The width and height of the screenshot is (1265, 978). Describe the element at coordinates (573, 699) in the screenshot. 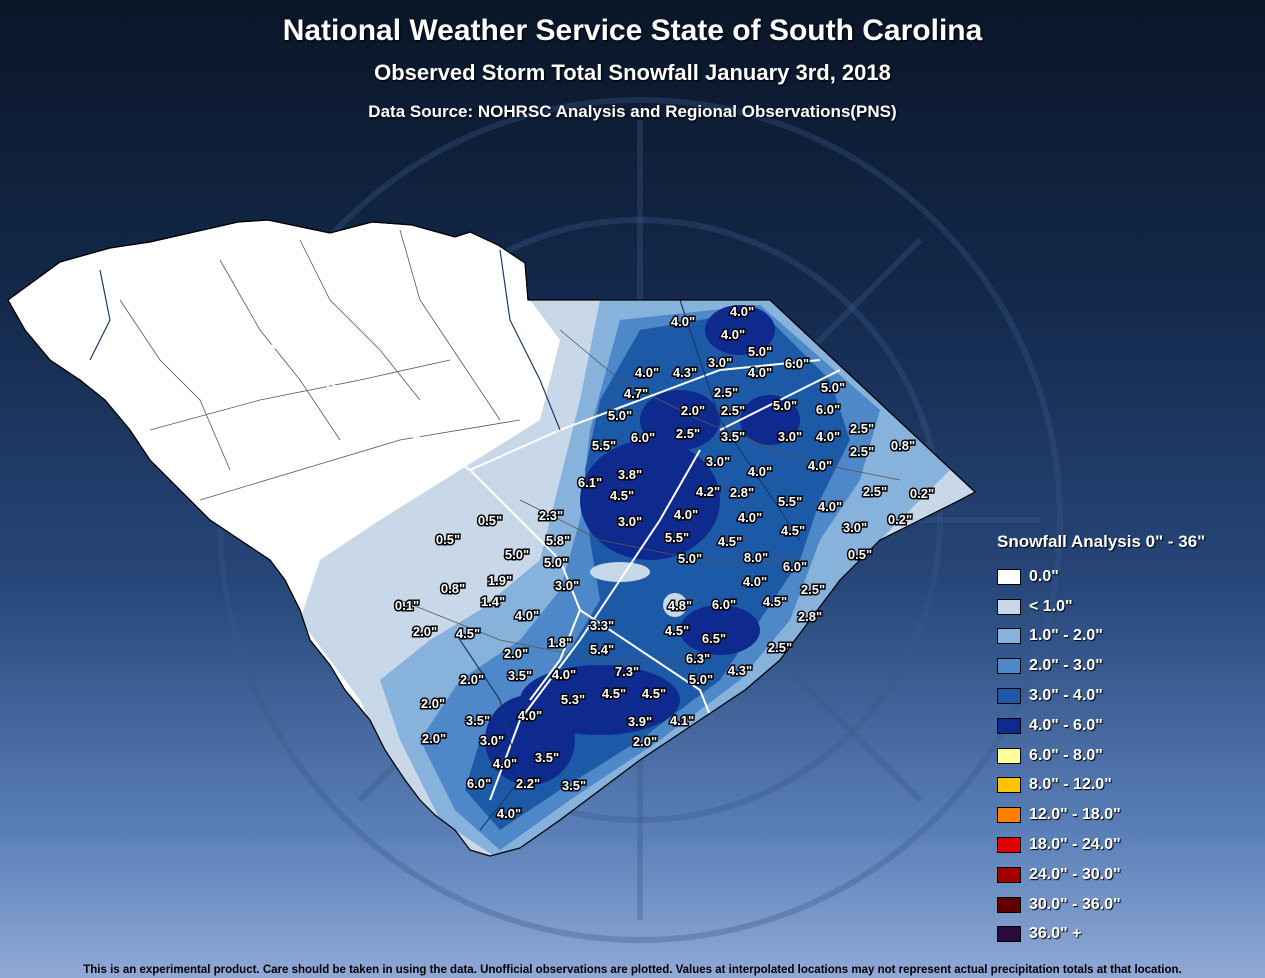

I see `snowfall-observation: 5.3"` at that location.